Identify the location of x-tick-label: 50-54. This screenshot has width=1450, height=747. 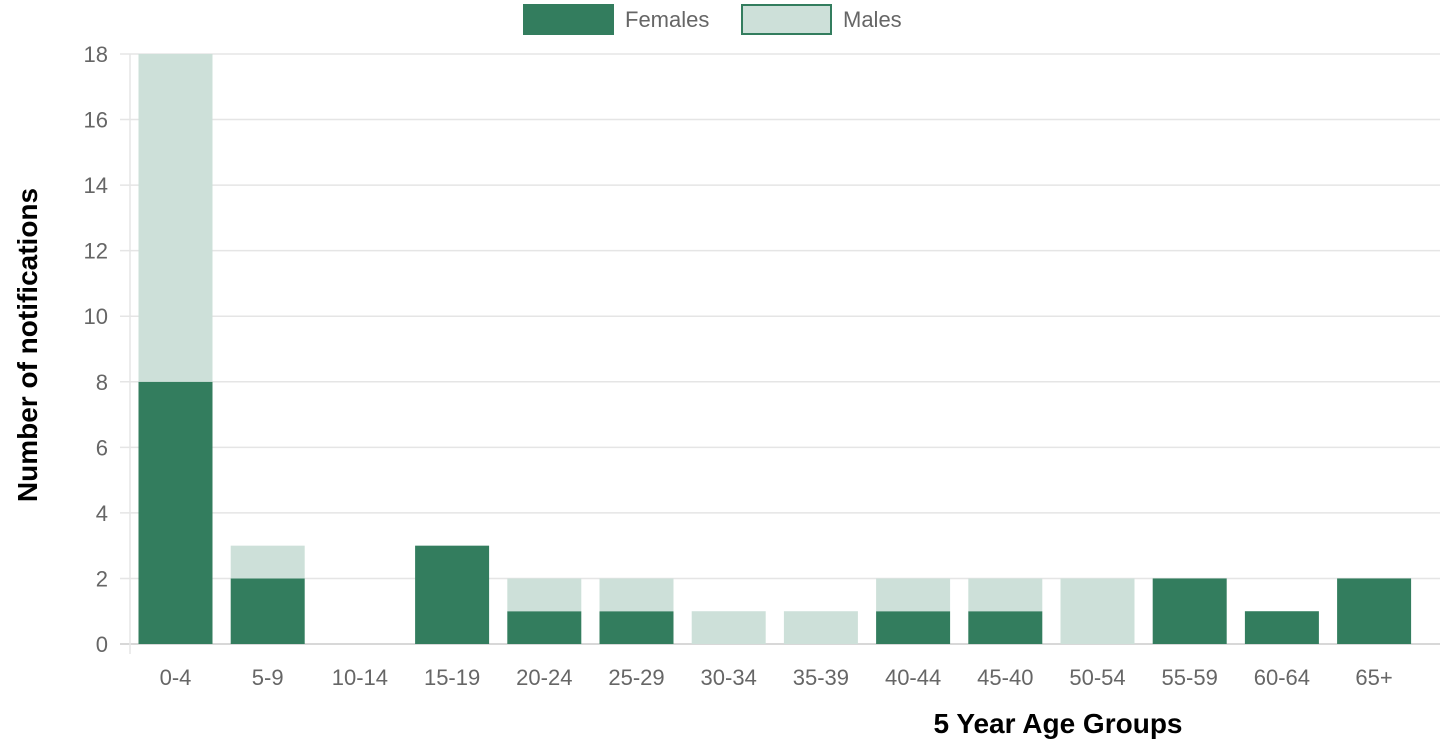
(1097, 677).